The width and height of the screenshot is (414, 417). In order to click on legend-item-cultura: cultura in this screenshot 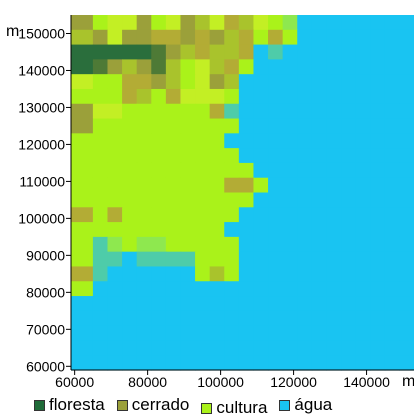, I will do `click(234, 408)`.